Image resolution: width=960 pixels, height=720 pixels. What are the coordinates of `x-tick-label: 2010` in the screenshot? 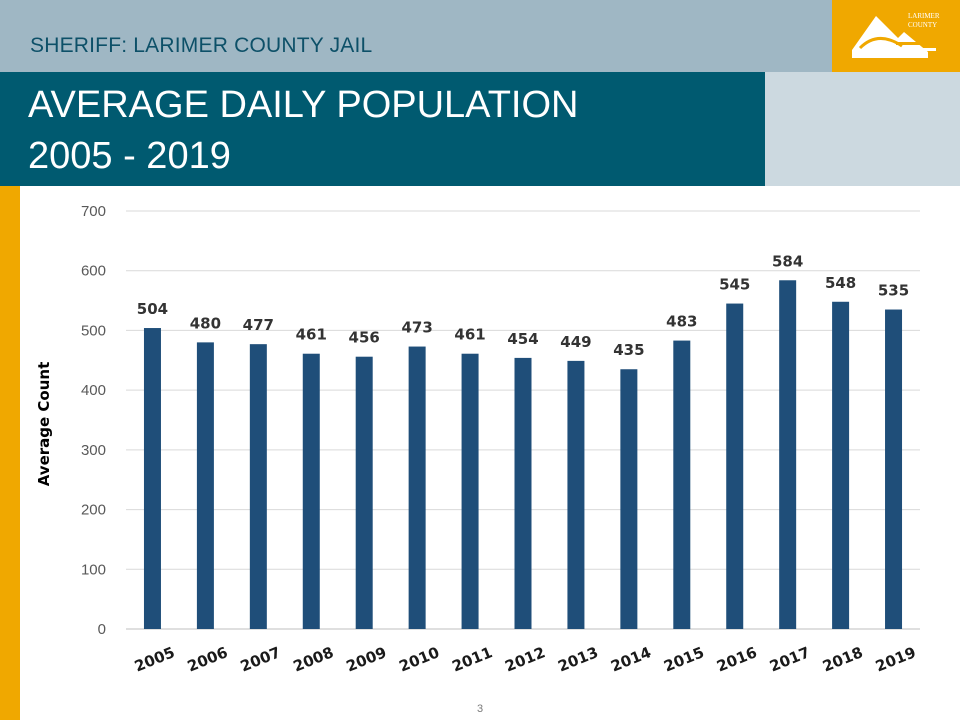 It's located at (419, 659).